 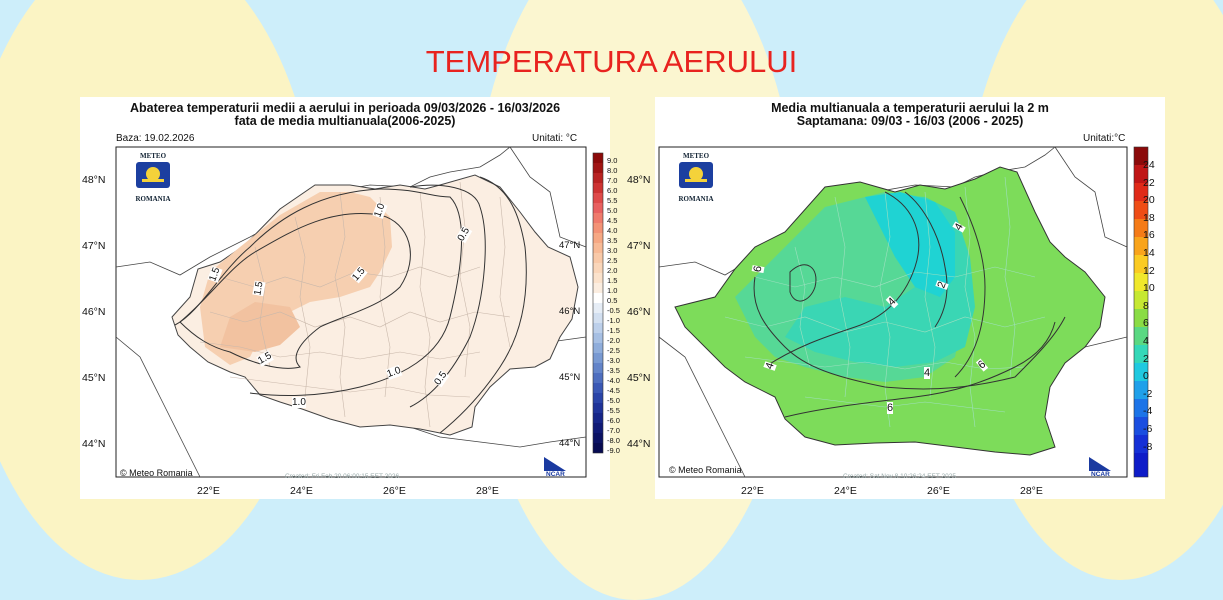 What do you see at coordinates (927, 373) in the screenshot?
I see `contour-label: 4` at bounding box center [927, 373].